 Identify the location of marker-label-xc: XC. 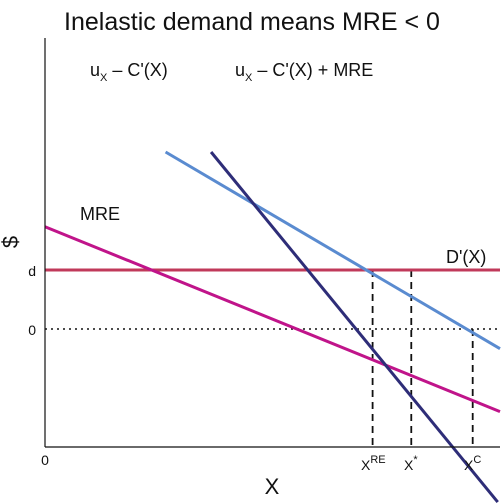
(472, 463).